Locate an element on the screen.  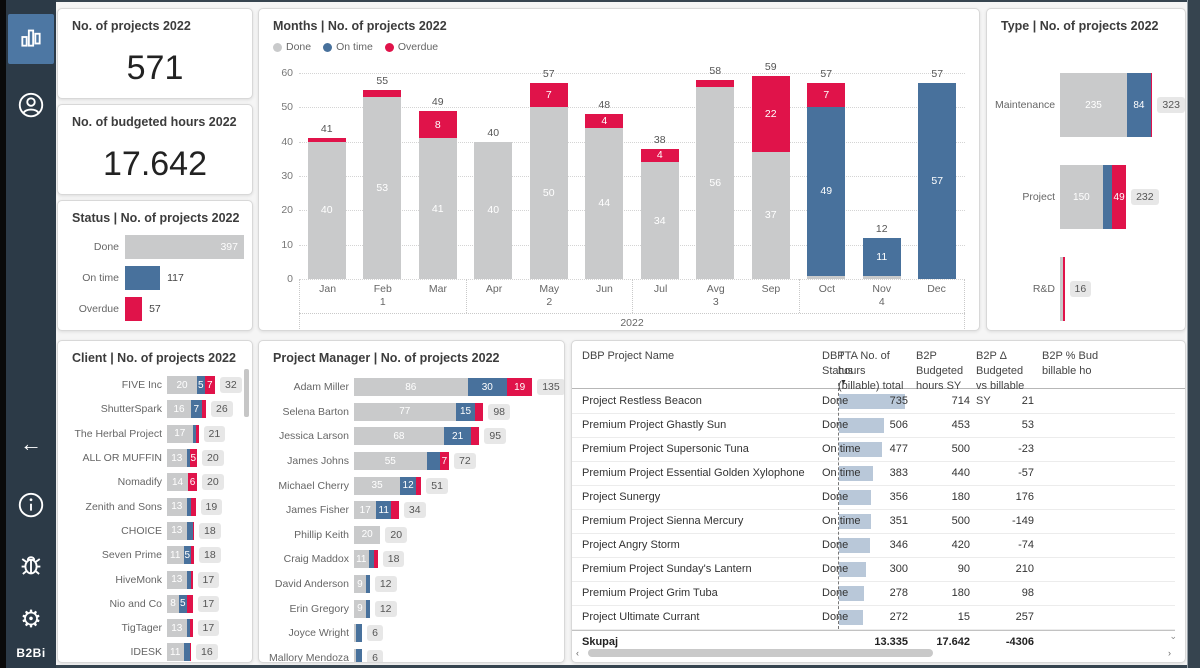
month-bar-feb: 53 is located at coordinates (382, 184).